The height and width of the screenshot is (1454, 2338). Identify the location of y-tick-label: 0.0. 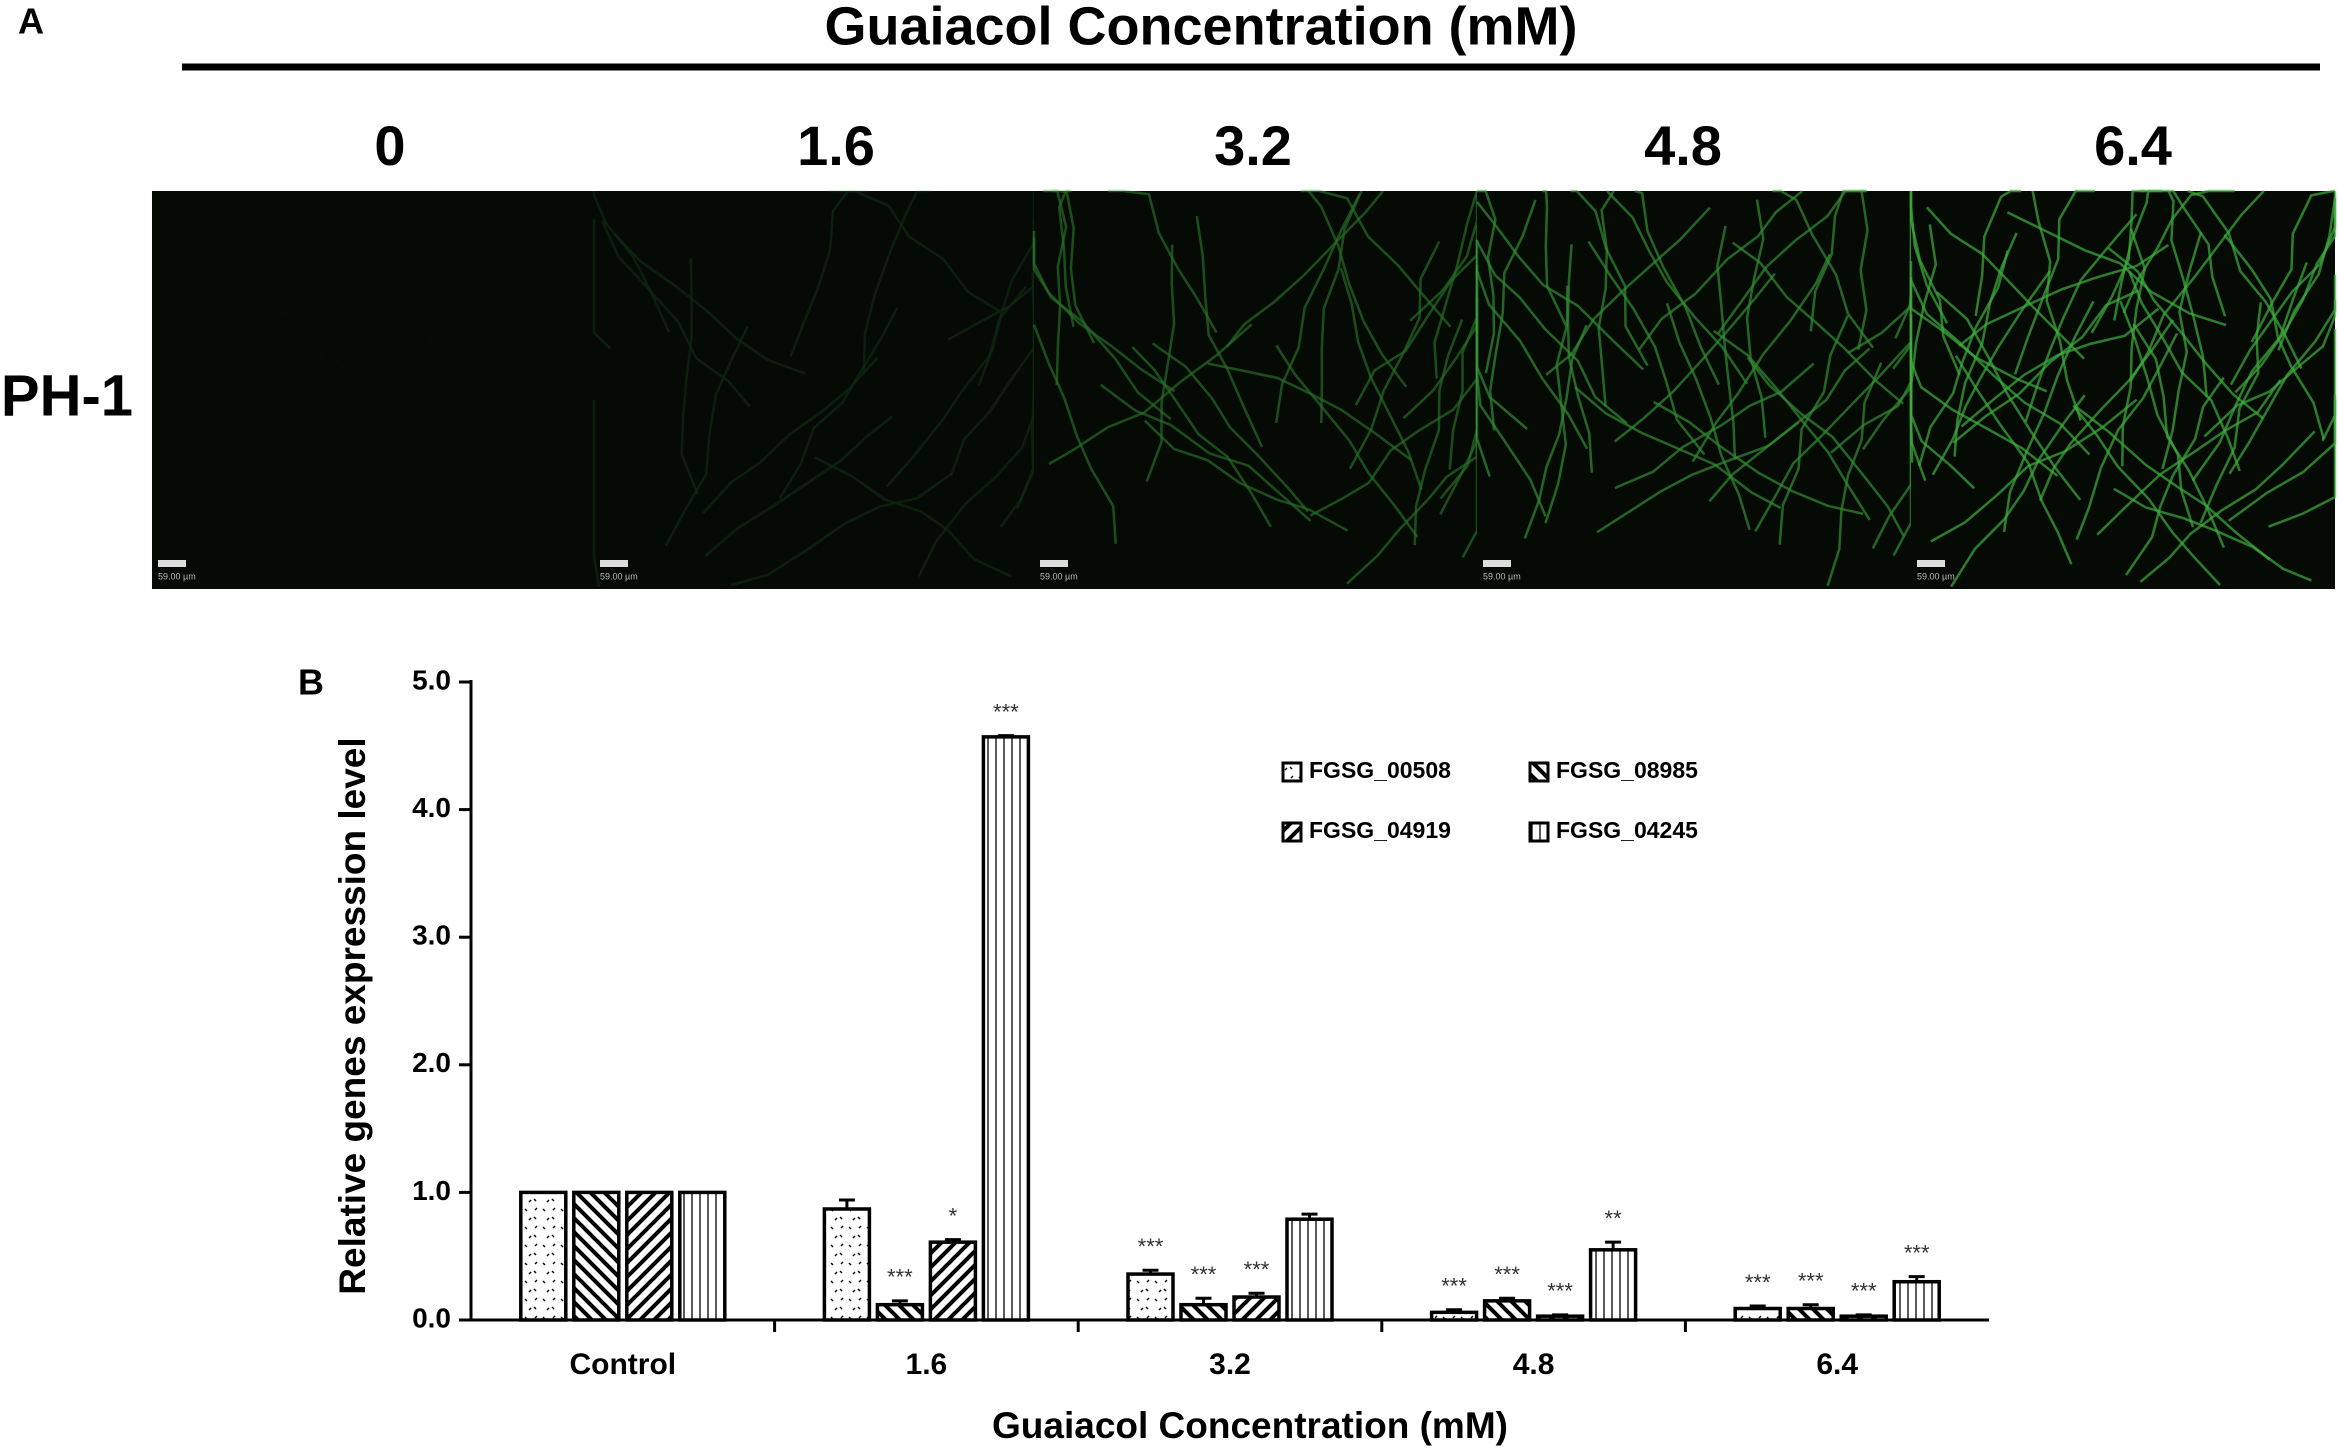
(431, 1317).